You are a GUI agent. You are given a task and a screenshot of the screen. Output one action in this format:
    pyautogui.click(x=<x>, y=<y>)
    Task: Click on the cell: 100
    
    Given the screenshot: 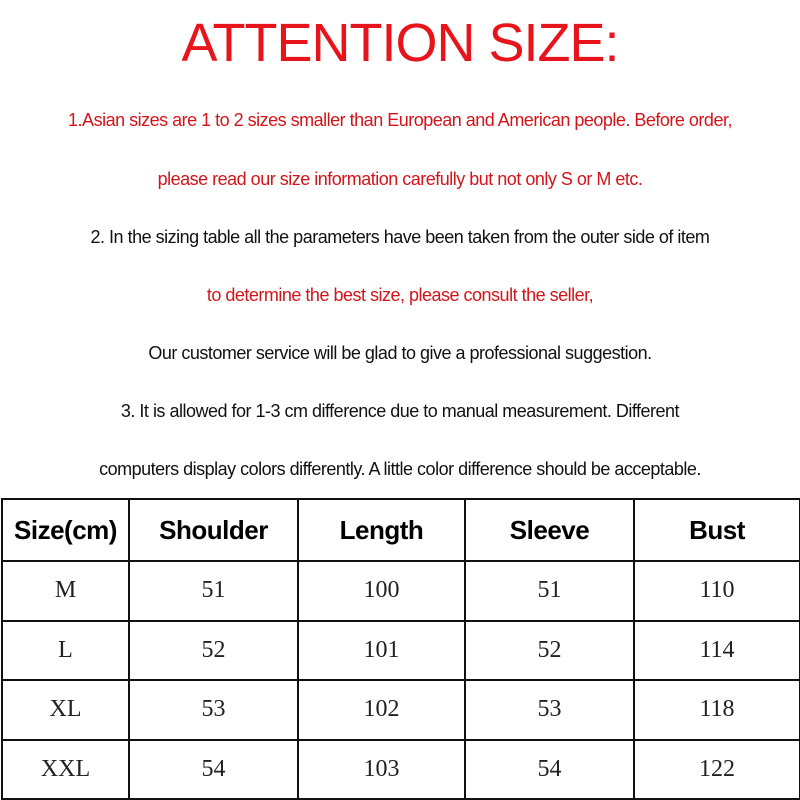 What is the action you would take?
    pyautogui.click(x=381, y=591)
    